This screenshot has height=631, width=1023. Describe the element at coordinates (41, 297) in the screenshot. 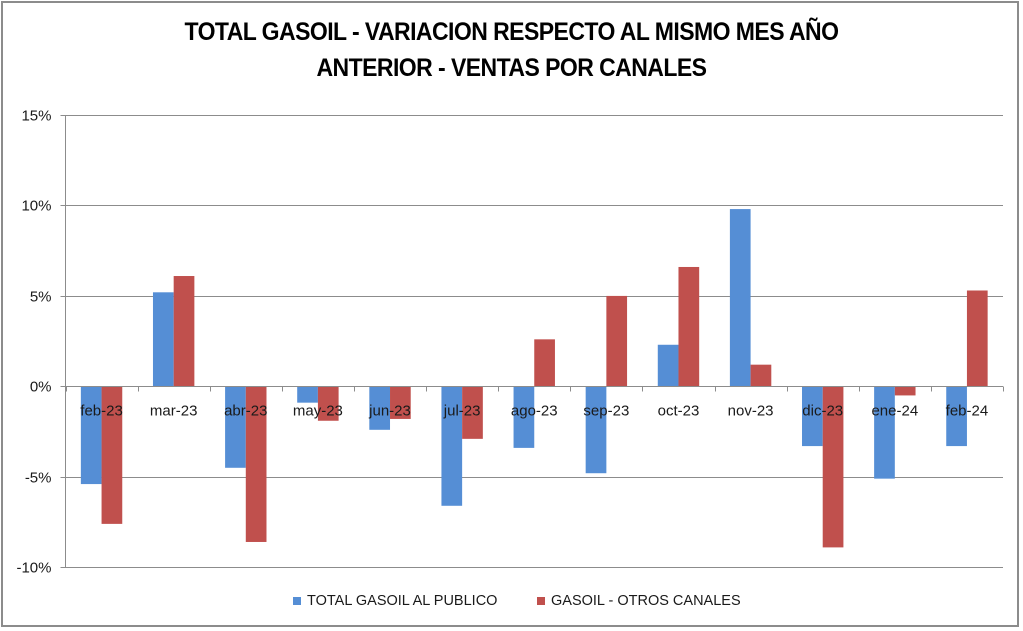

I see `y-tick-label: 5%` at that location.